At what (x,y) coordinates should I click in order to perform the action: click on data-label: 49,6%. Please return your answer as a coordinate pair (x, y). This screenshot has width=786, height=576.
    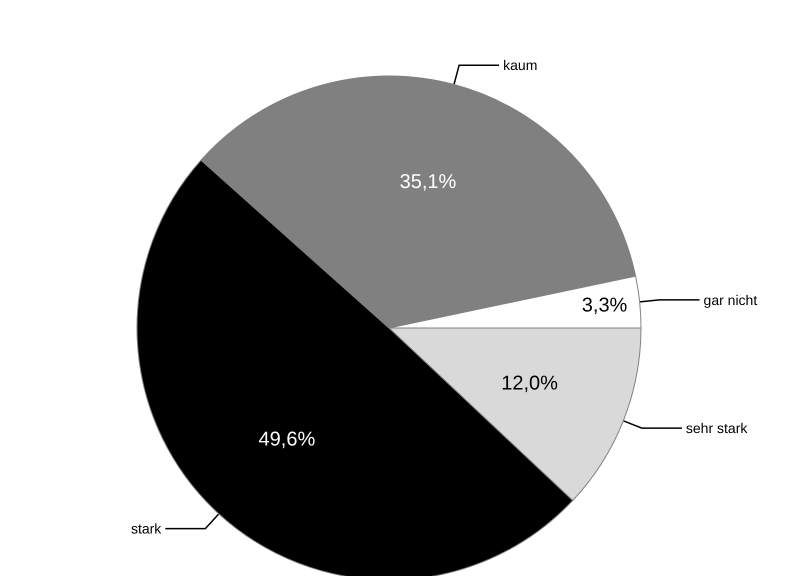
    Looking at the image, I should click on (287, 439).